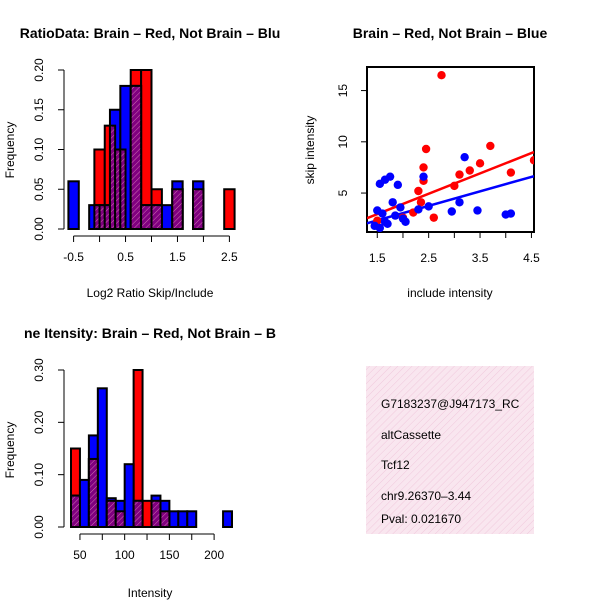  I want to click on pval-text: Pval: 0.021670, so click(421, 519).